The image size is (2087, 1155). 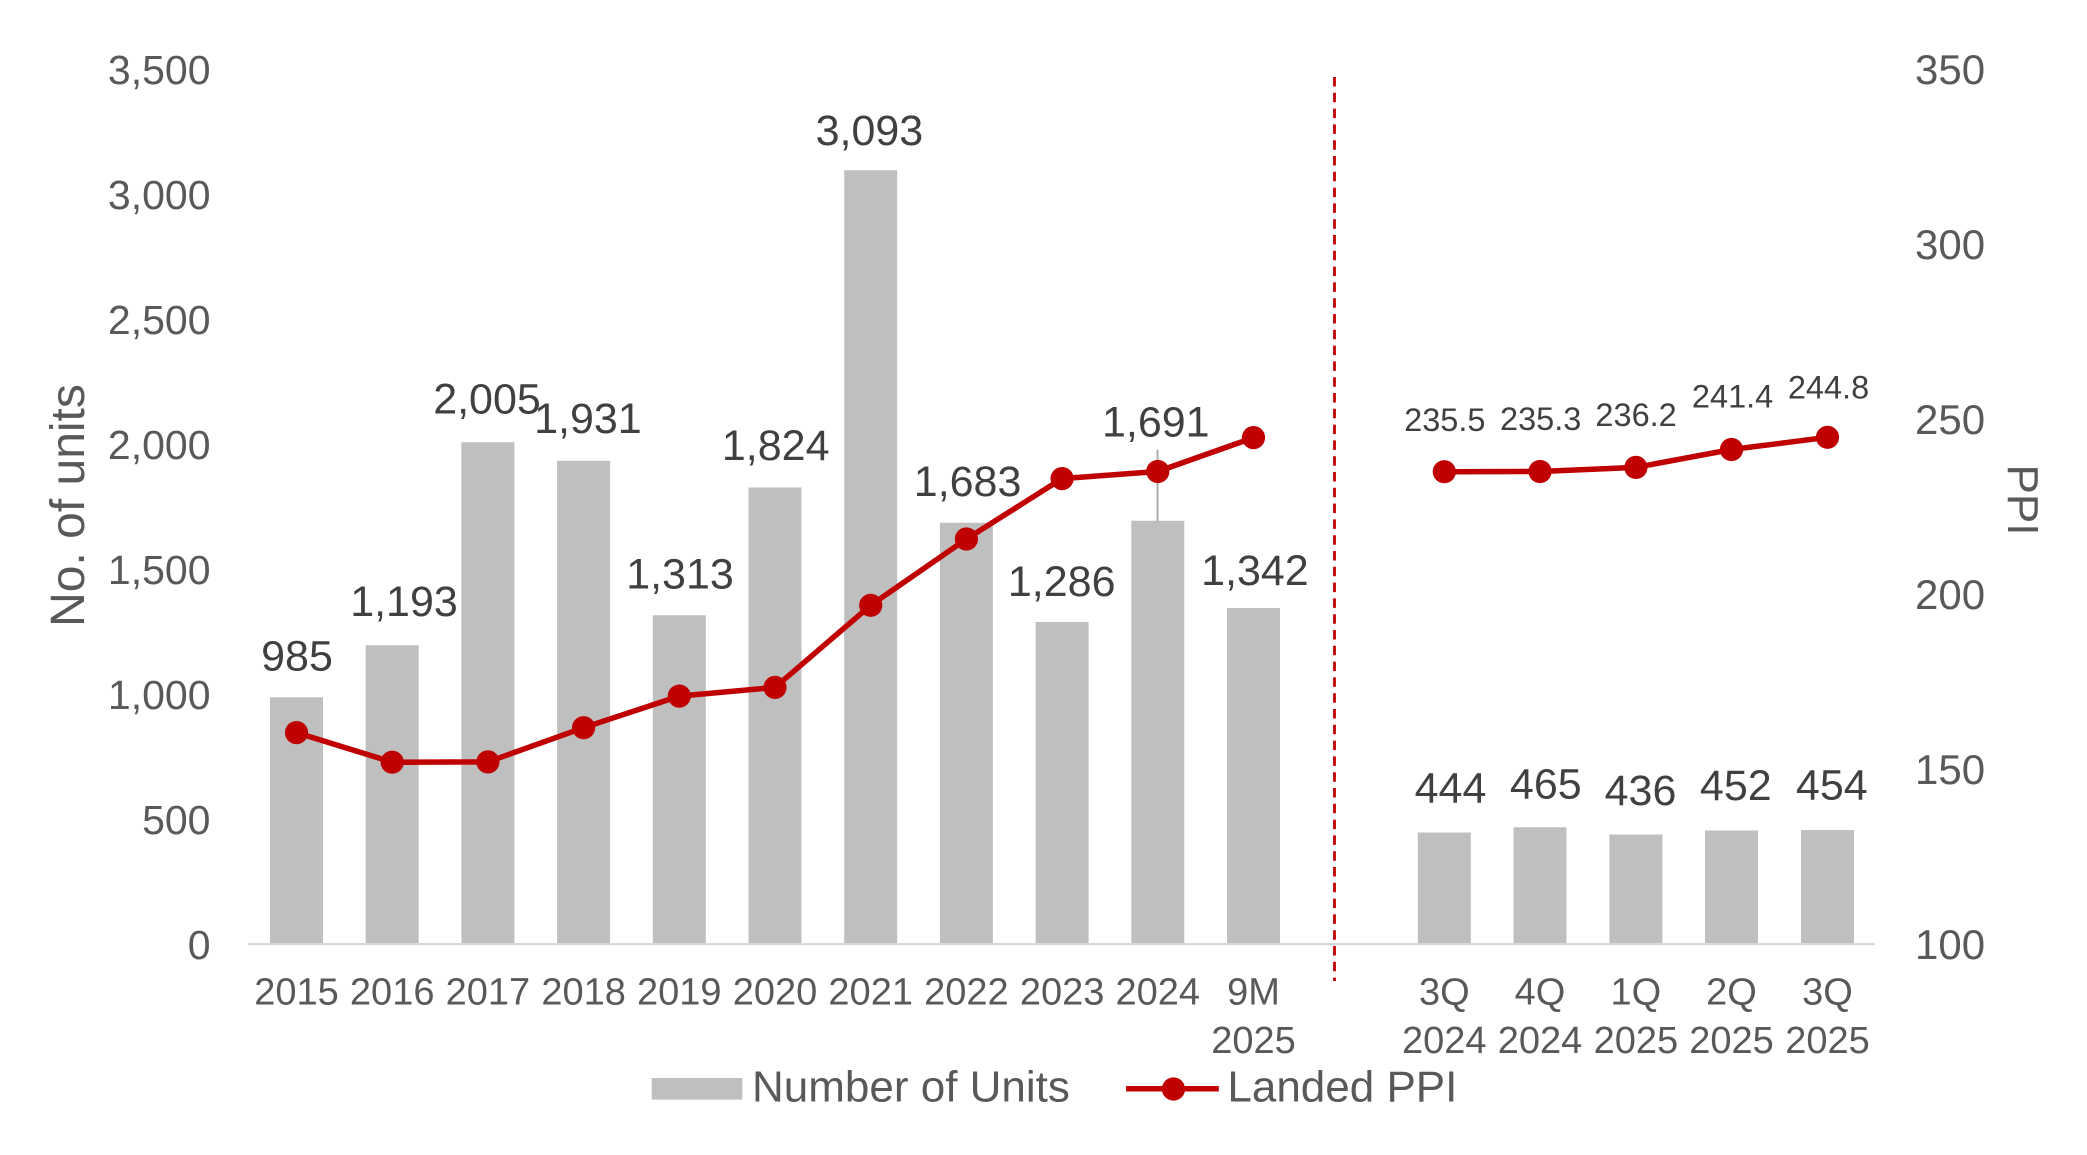 What do you see at coordinates (1540, 993) in the screenshot?
I see `svg-text: 4Q` at bounding box center [1540, 993].